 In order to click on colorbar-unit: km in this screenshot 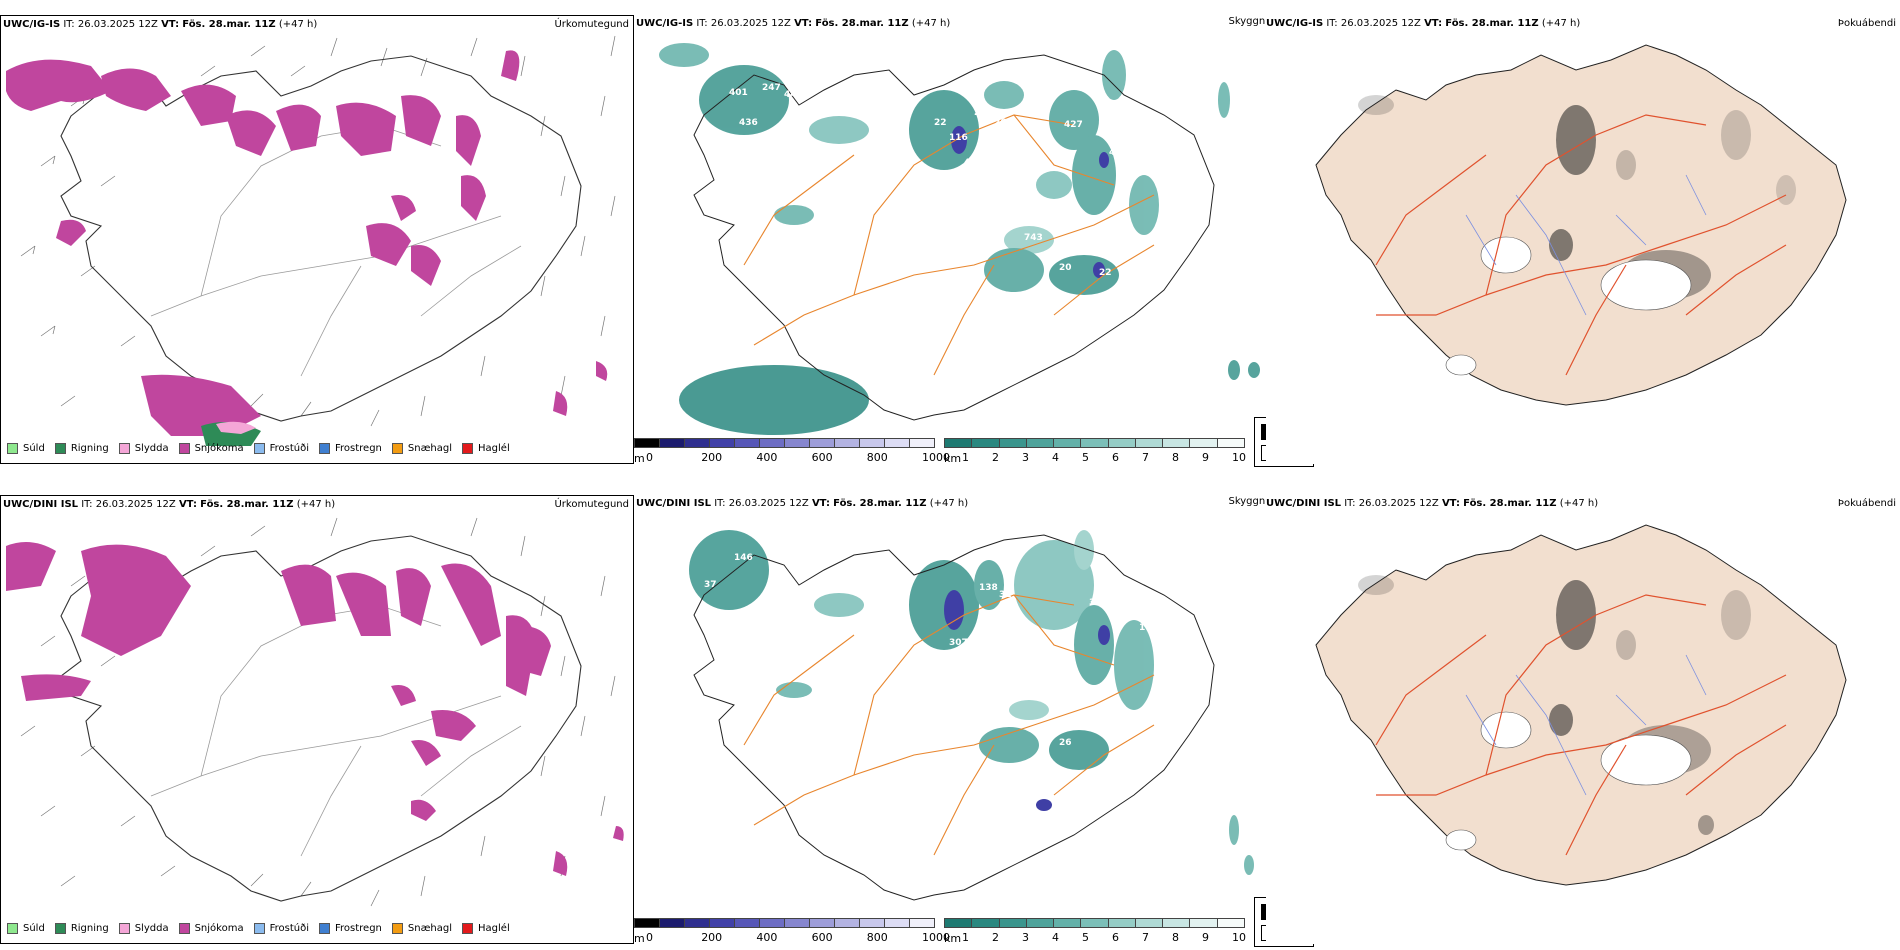, I will do `click(953, 458)`.